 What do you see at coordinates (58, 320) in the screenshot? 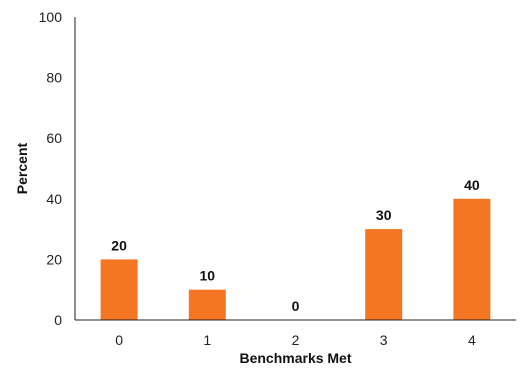
I see `y-tick-label: 0` at bounding box center [58, 320].